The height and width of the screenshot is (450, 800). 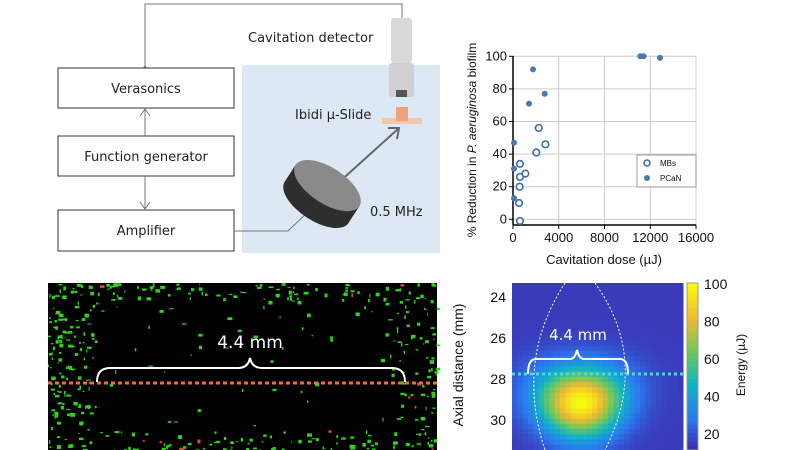 I want to click on width-annotation: 4.4 mm, so click(x=250, y=343).